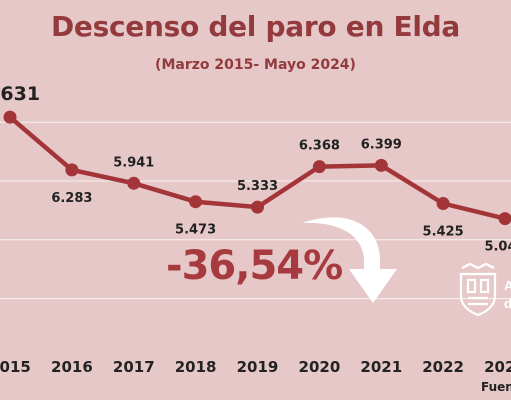 This screenshot has width=511, height=400. What do you see at coordinates (254, 266) in the screenshot?
I see `percent-change-label: -36,54%` at bounding box center [254, 266].